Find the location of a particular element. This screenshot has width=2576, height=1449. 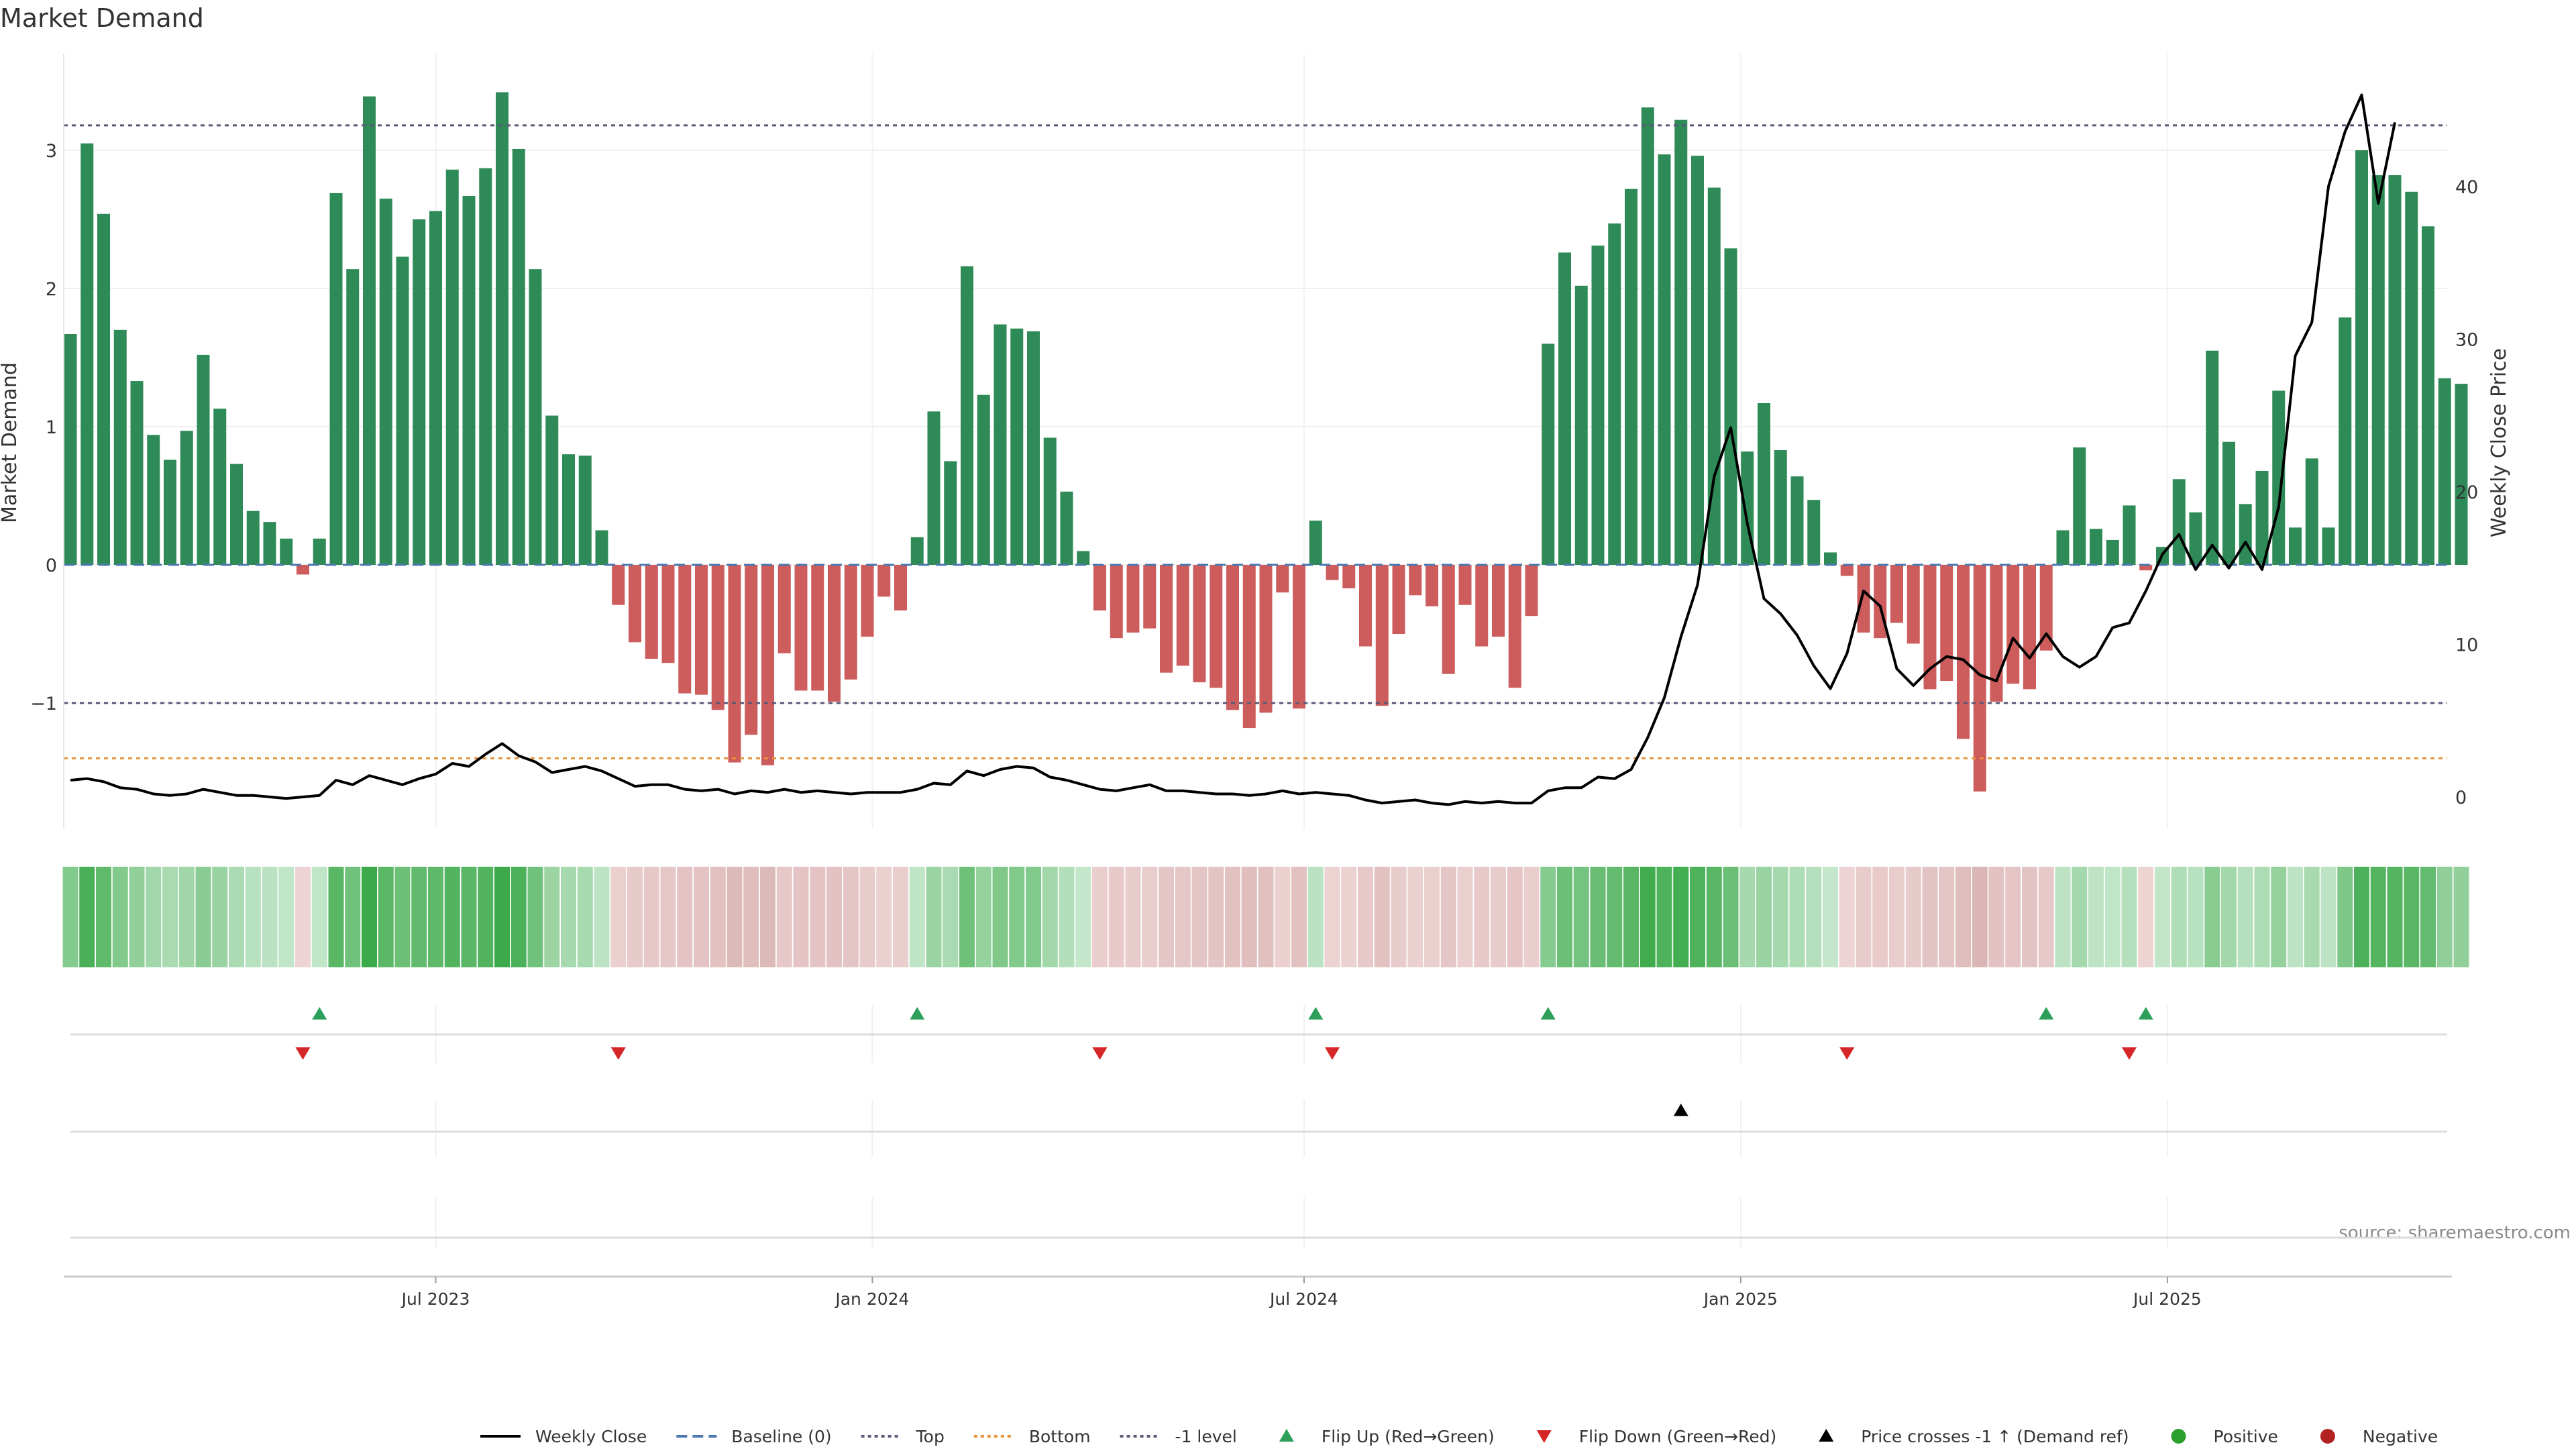

heat-strip-layer is located at coordinates (1265, 917).